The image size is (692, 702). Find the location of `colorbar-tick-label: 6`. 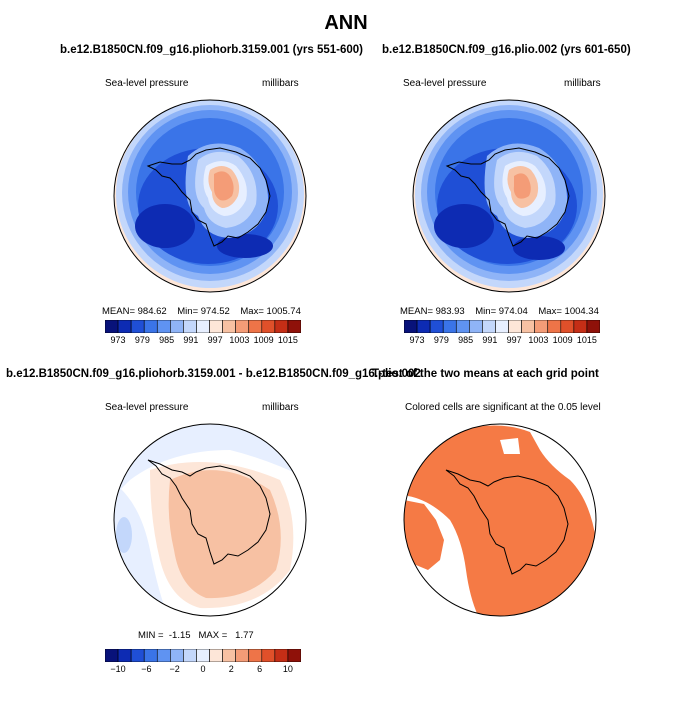

colorbar-tick-label: 6 is located at coordinates (260, 669).